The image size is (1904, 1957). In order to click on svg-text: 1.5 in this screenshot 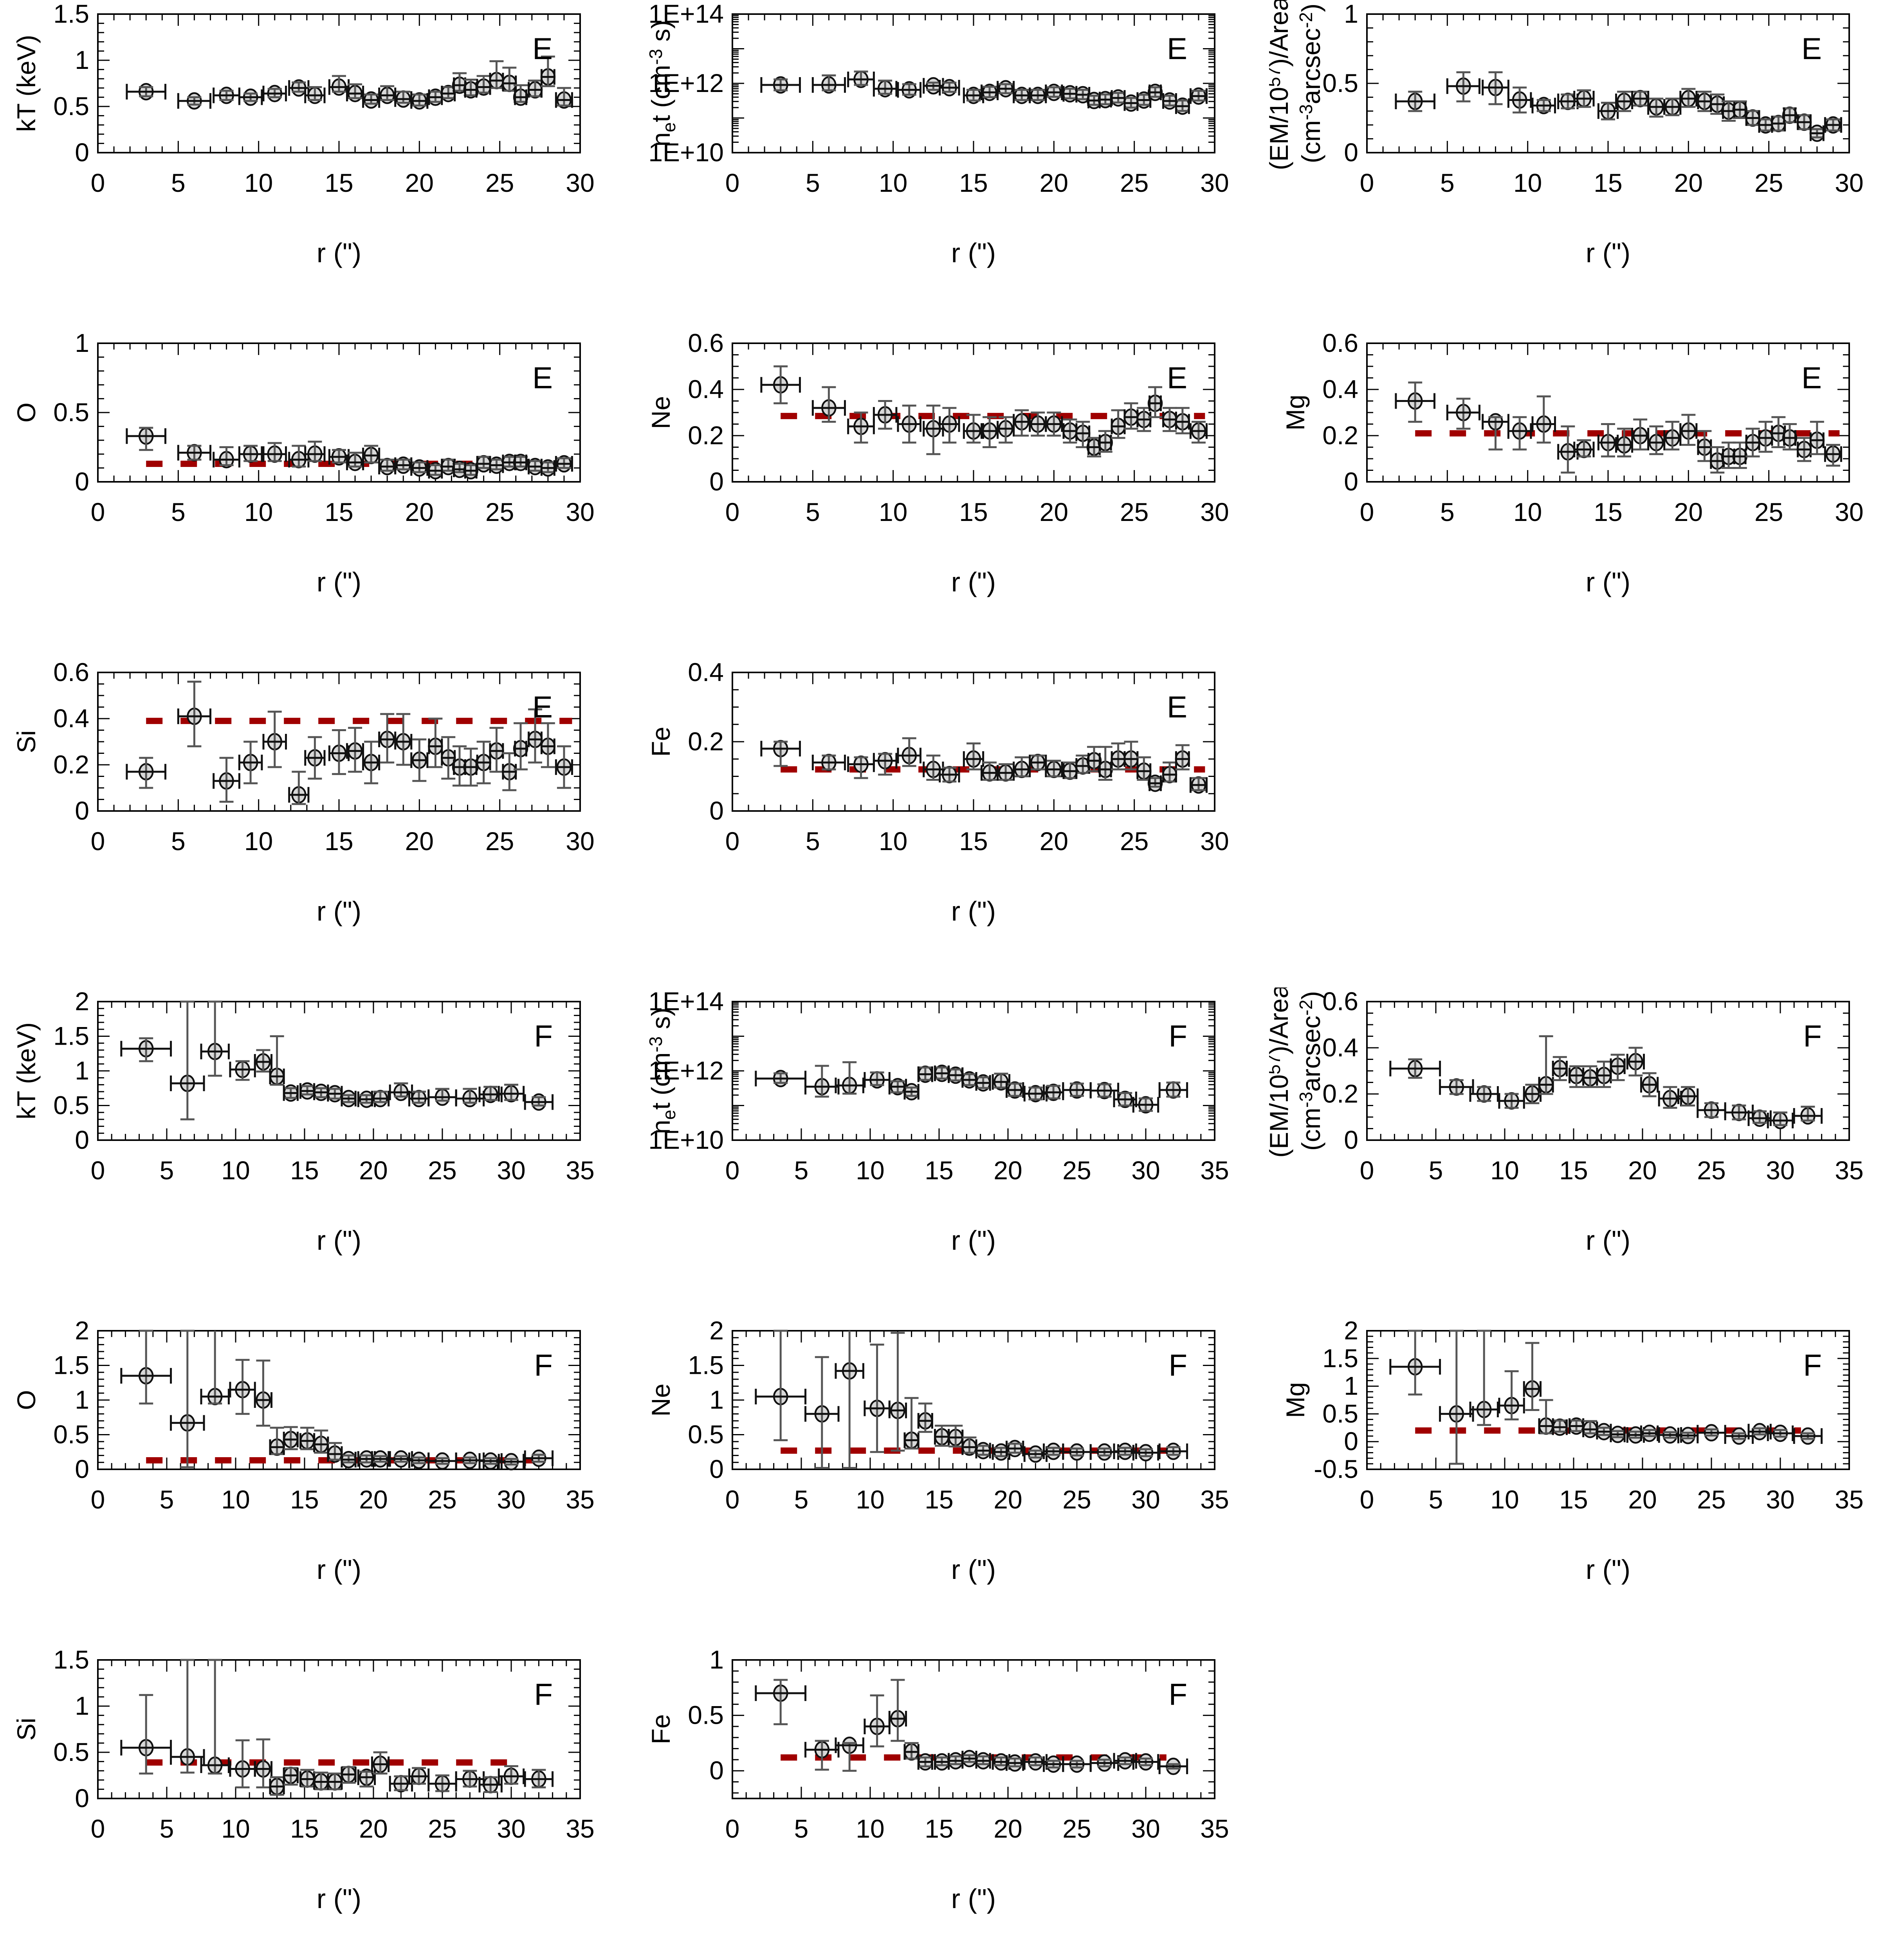, I will do `click(1340, 1358)`.